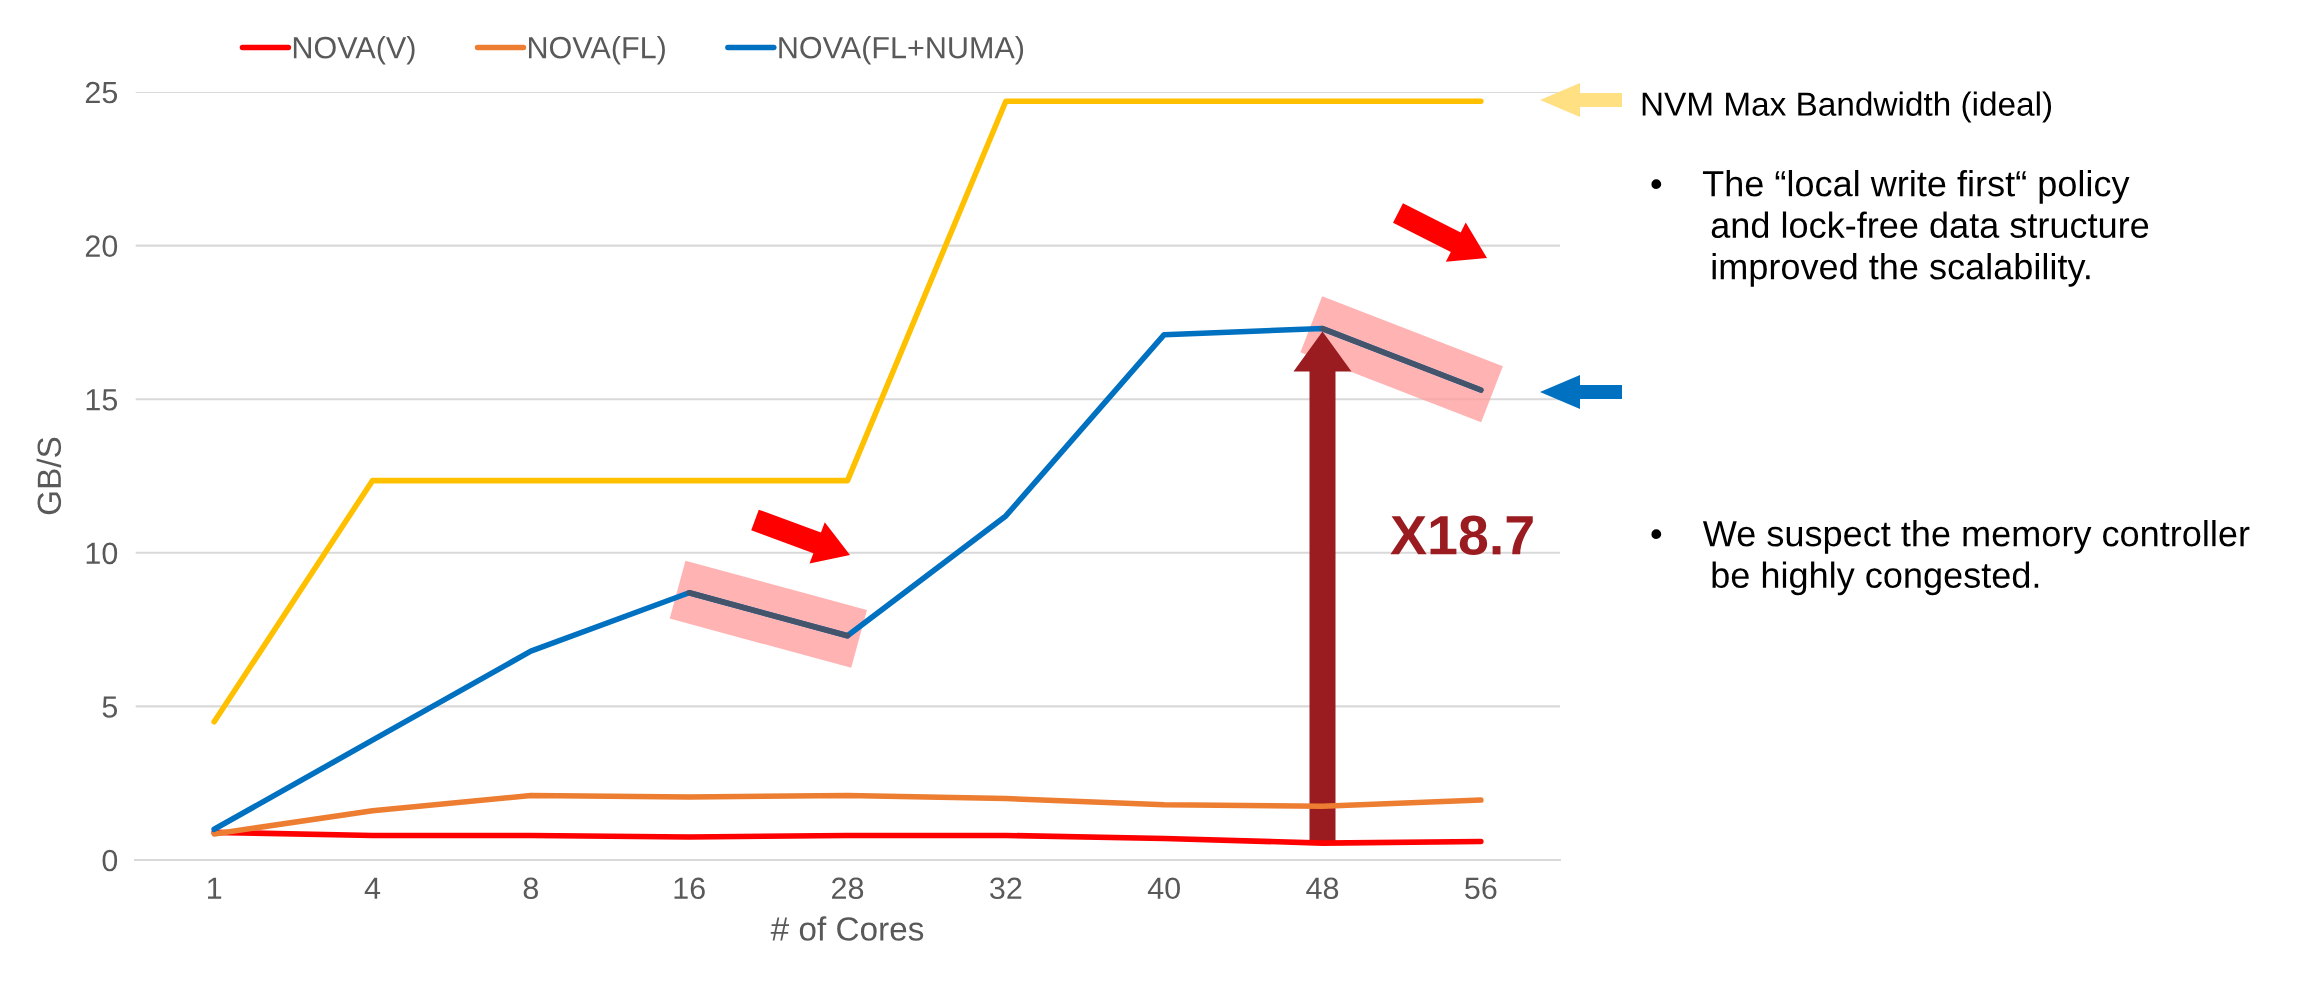 The height and width of the screenshot is (996, 2310). Describe the element at coordinates (215, 888) in the screenshot. I see `x-tick-label: 1` at that location.